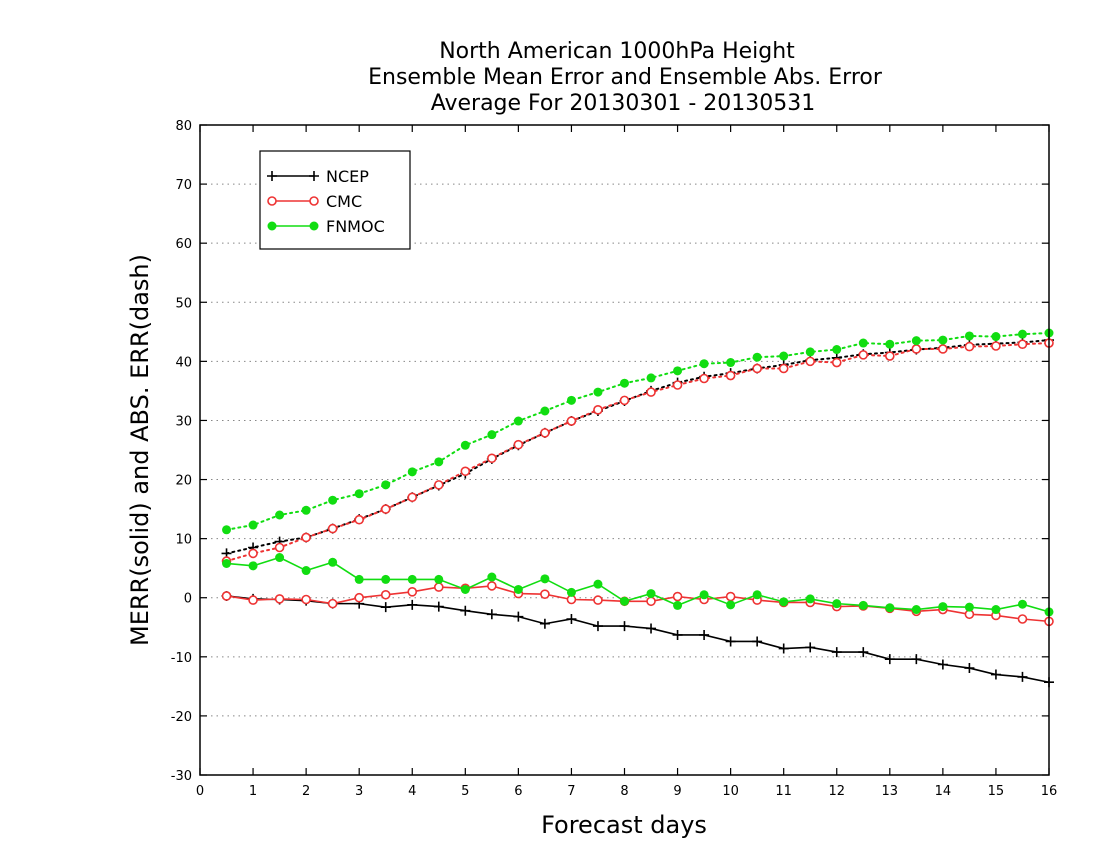 The height and width of the screenshot is (850, 1100). What do you see at coordinates (359, 791) in the screenshot?
I see `x-tick-label: 3` at bounding box center [359, 791].